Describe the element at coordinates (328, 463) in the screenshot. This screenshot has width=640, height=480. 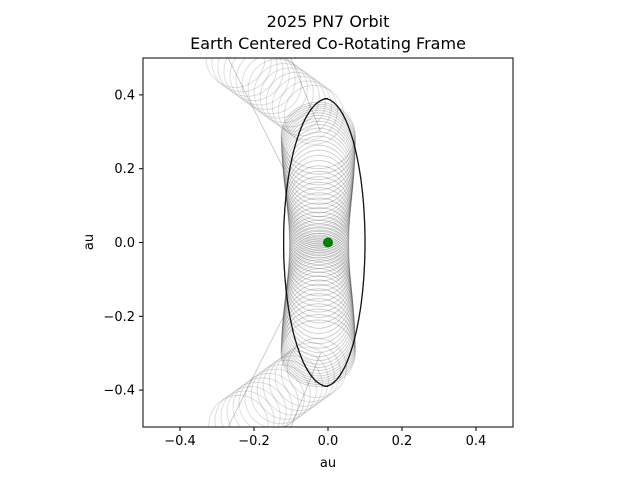
I see `x-axis-label: au` at that location.